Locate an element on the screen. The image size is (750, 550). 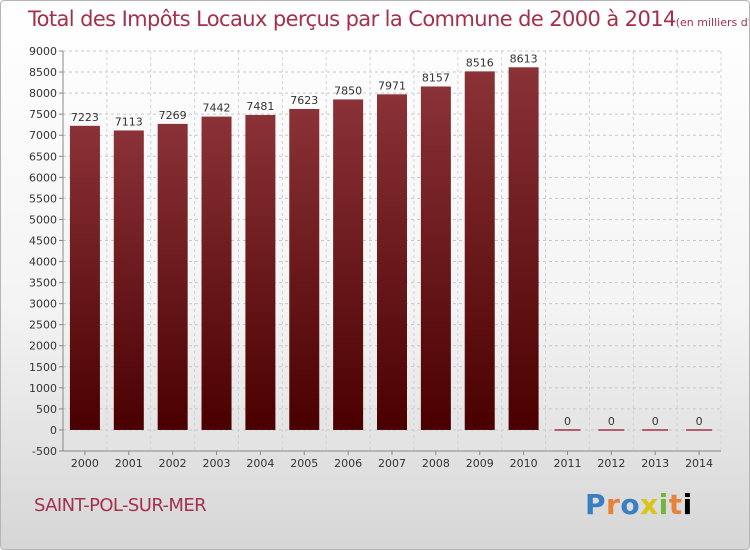
y-tick-label: 4000 is located at coordinates (43, 262).